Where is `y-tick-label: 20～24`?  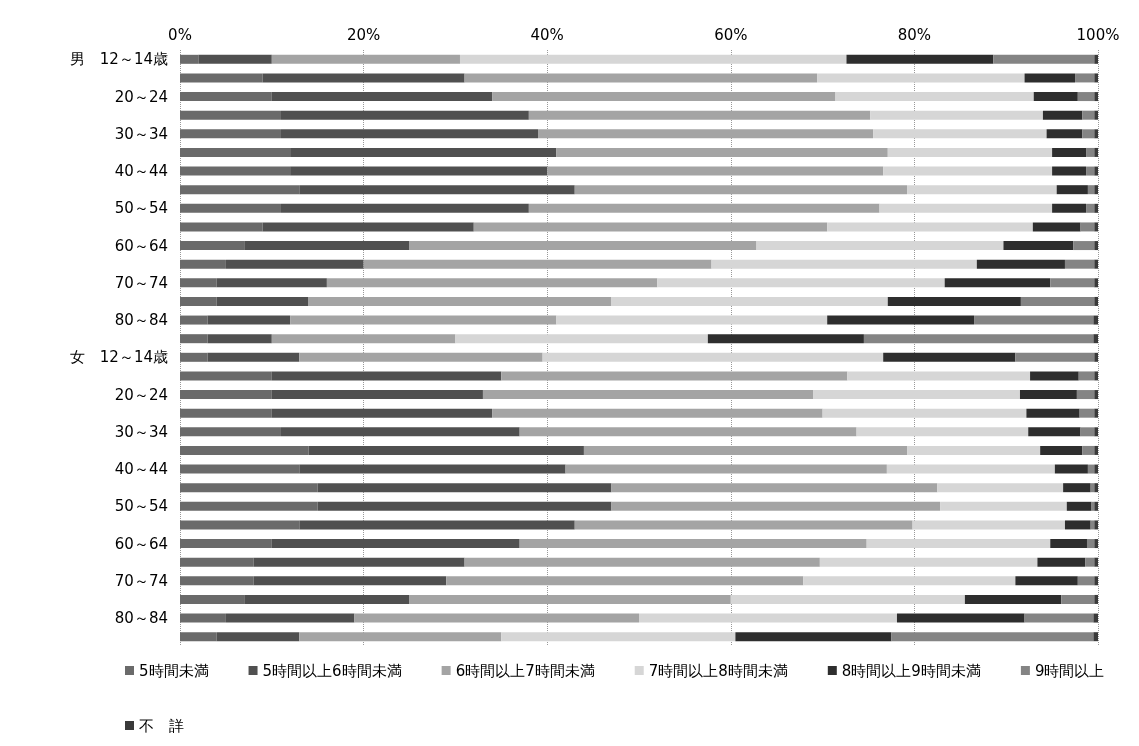 y-tick-label: 20～24 is located at coordinates (141, 394).